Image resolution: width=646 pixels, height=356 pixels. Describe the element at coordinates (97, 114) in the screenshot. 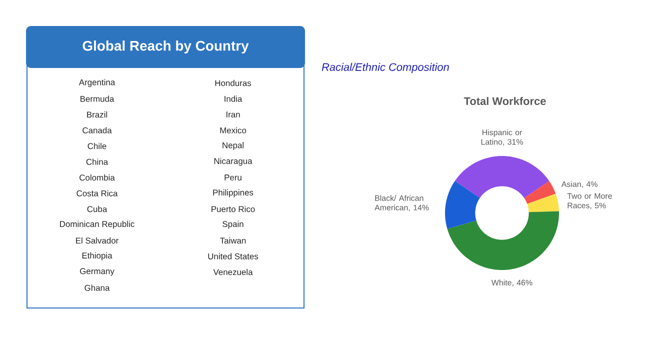

I see `text: Brazil` at that location.